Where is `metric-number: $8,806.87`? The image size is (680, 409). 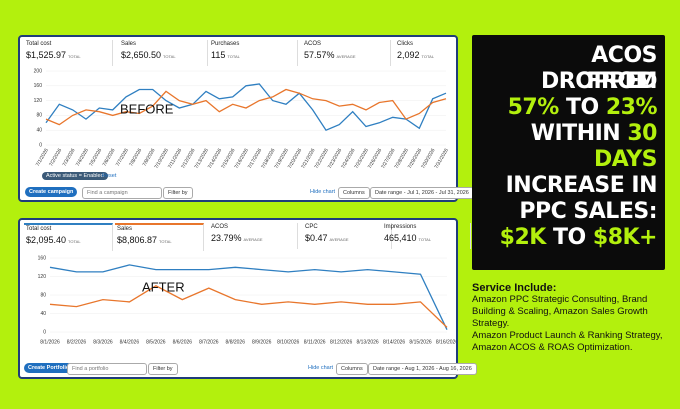
metric-number: $8,806.87 is located at coordinates (137, 240).